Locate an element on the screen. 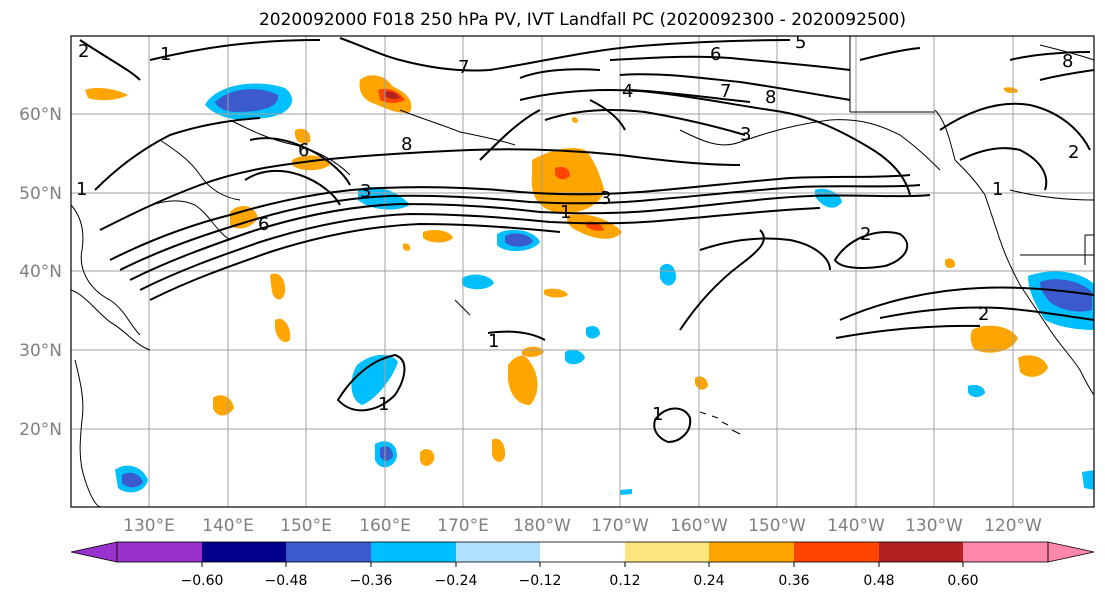 The height and width of the screenshot is (601, 1105). lon-label: 180°W is located at coordinates (542, 526).